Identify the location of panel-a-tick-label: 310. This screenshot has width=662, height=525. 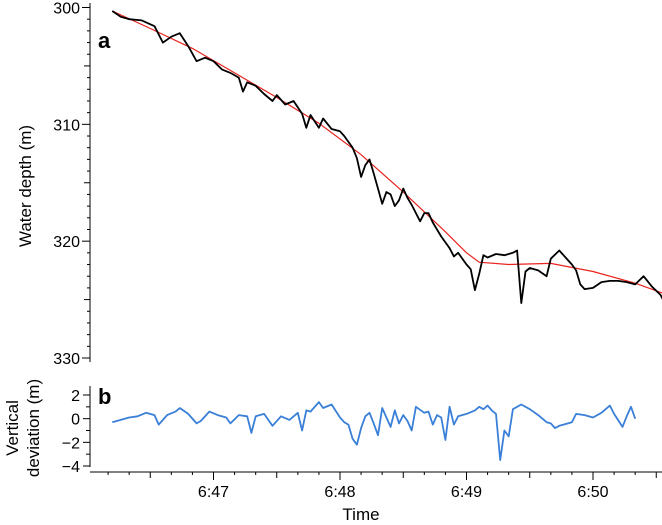
(66, 125).